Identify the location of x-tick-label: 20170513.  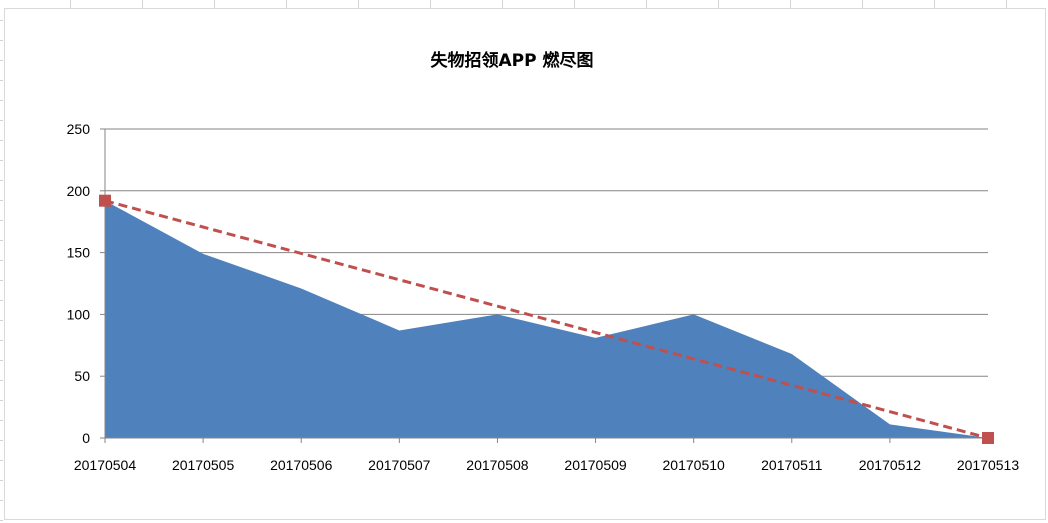
(988, 465).